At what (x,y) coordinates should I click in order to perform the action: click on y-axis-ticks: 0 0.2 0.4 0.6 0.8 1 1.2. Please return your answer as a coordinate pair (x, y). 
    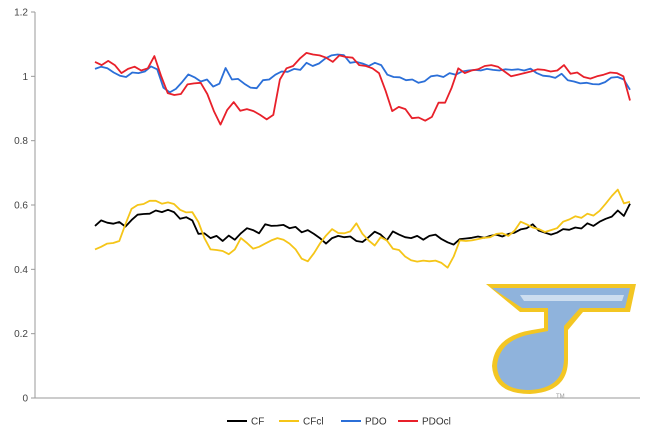
    Looking at the image, I should click on (24, 206).